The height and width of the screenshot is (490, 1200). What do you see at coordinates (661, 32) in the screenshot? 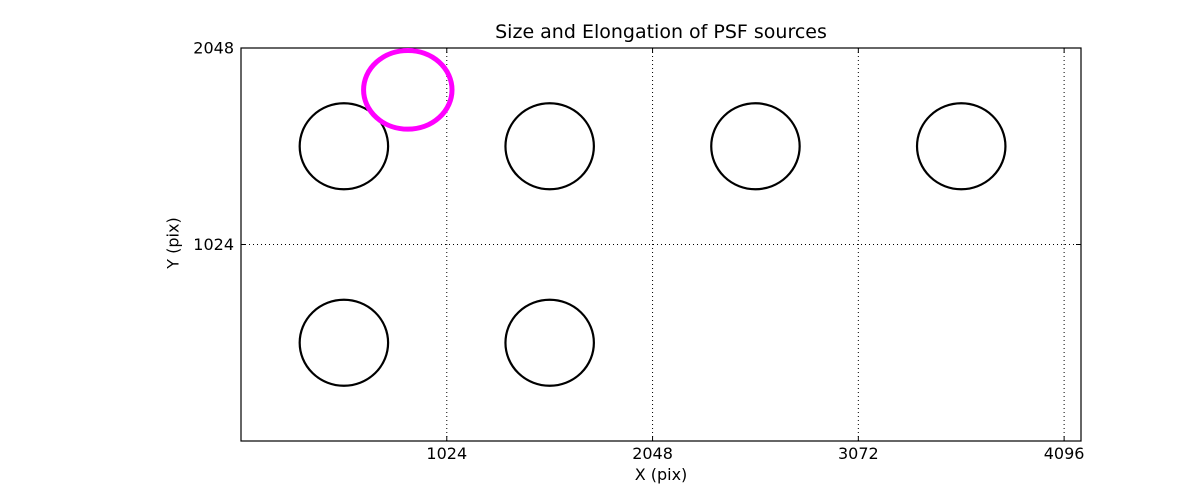
I see `chart-title: Size and Elongation of PSF sources` at bounding box center [661, 32].